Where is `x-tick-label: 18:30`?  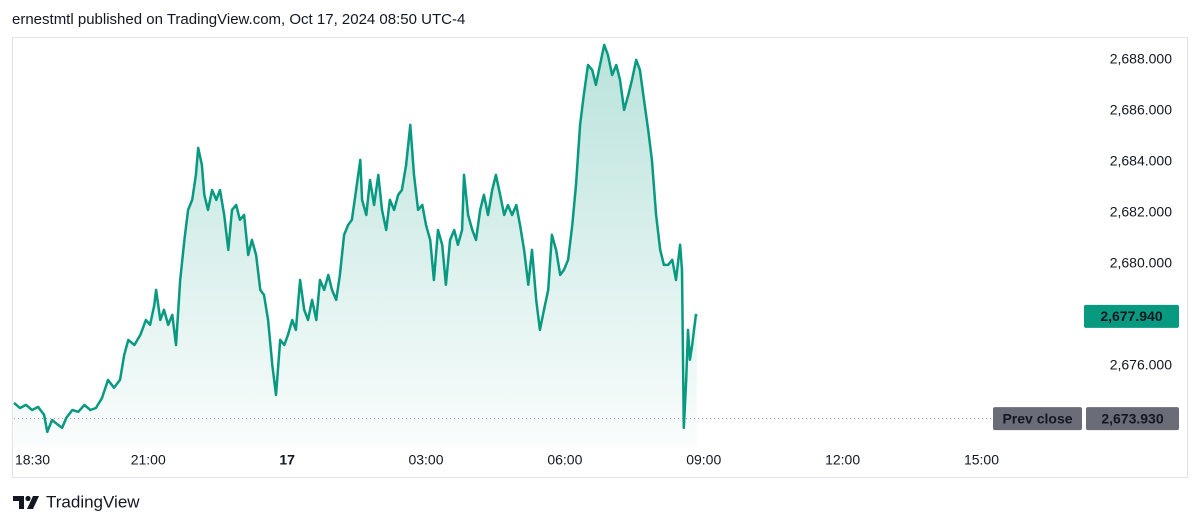 x-tick-label: 18:30 is located at coordinates (32, 460).